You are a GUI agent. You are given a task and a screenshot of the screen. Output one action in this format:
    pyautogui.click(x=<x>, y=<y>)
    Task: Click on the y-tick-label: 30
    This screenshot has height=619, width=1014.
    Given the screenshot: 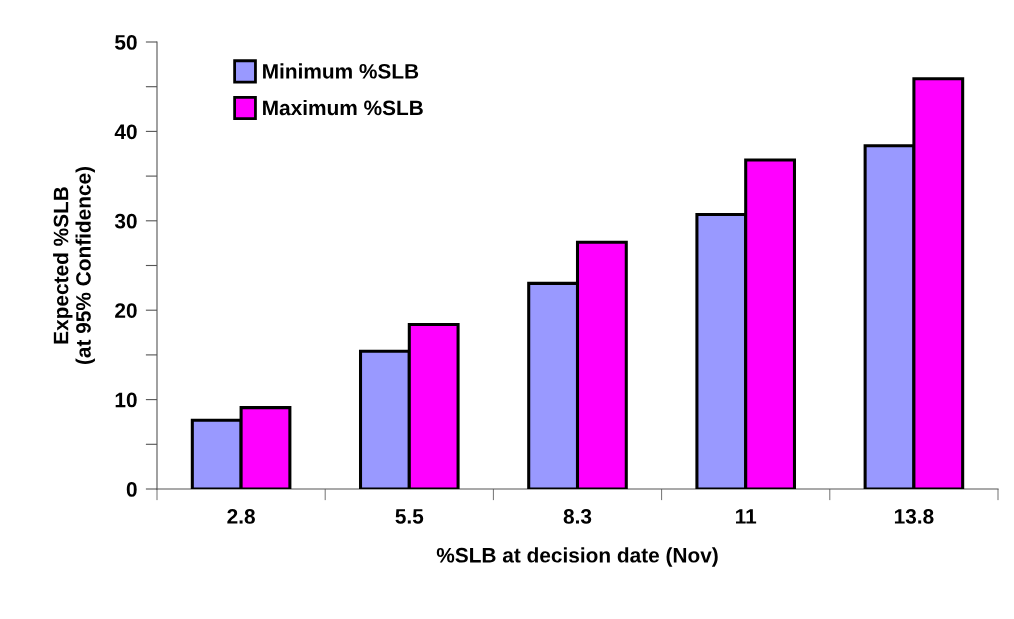 What is the action you would take?
    pyautogui.click(x=125, y=221)
    